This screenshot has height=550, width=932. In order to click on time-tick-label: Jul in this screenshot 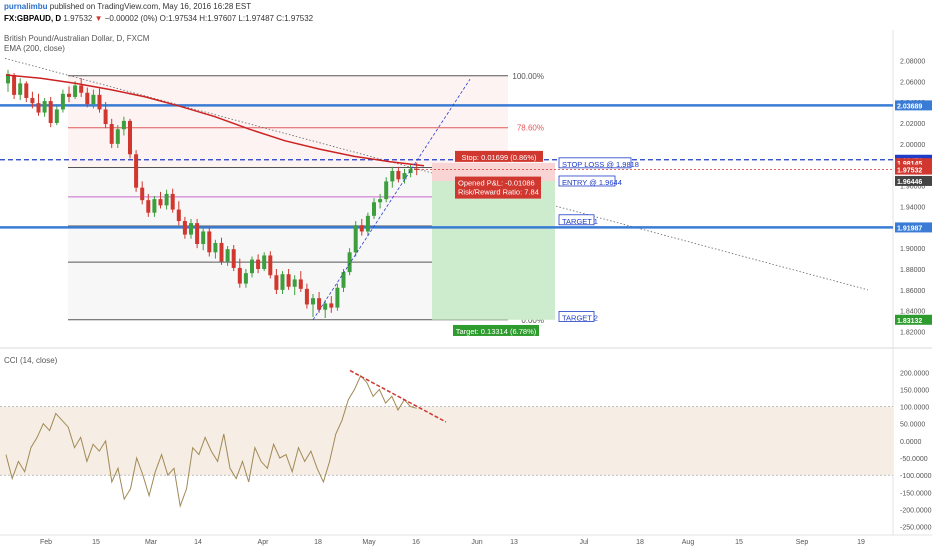, I will do `click(584, 542)`.